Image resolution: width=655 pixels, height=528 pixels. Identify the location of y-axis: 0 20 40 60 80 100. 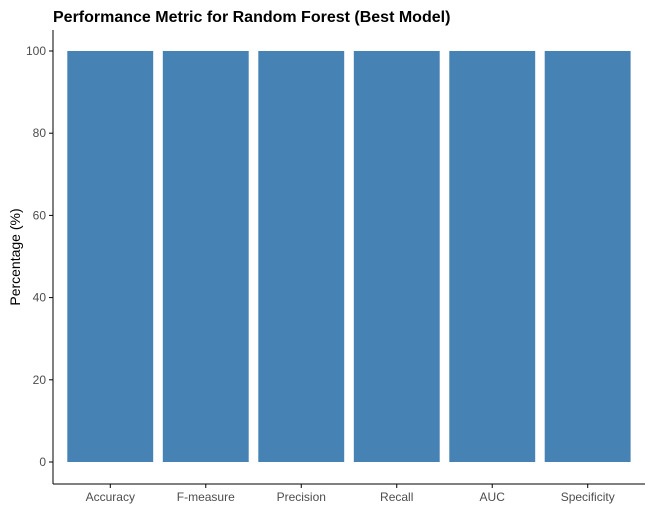
(40, 257).